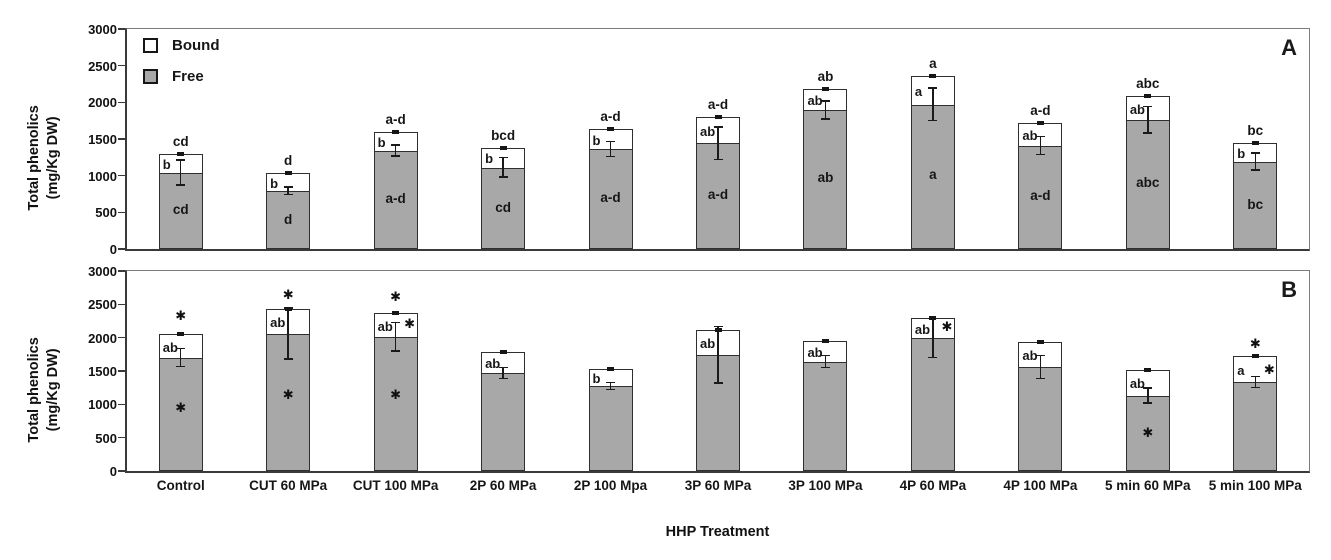 The image size is (1331, 560). I want to click on panel-b-bar-5-min-100-mpa-free, so click(1255, 426).